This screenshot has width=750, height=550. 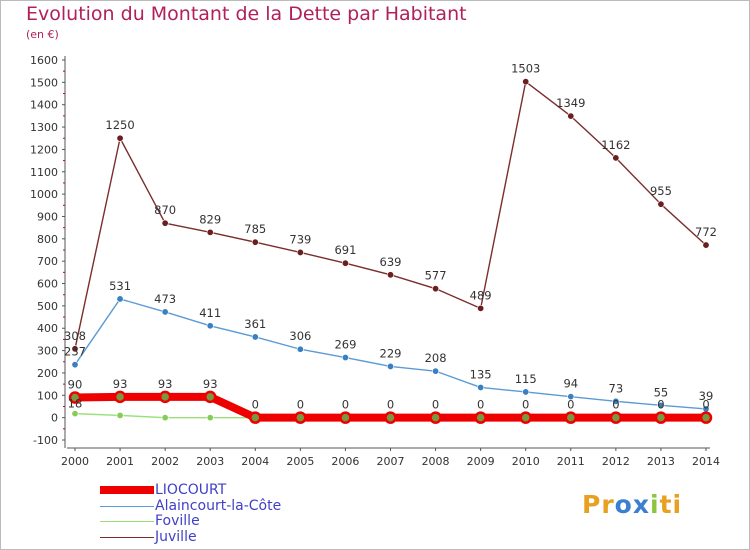 What do you see at coordinates (210, 461) in the screenshot?
I see `x-tick-label: 2003` at bounding box center [210, 461].